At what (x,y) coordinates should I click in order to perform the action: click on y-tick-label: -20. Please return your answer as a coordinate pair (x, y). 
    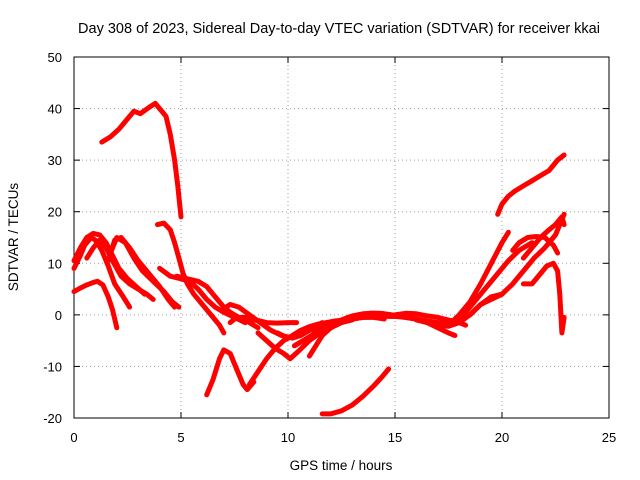
    Looking at the image, I should click on (52, 418).